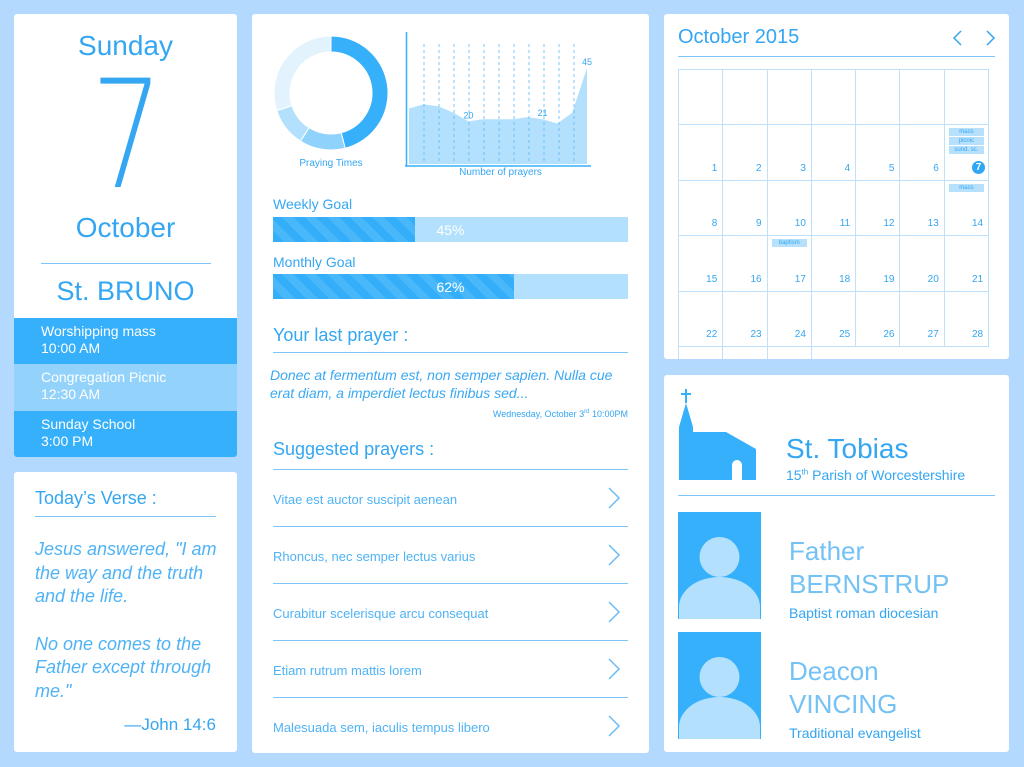  What do you see at coordinates (966, 141) in the screenshot?
I see `calendar-event: picnic` at bounding box center [966, 141].